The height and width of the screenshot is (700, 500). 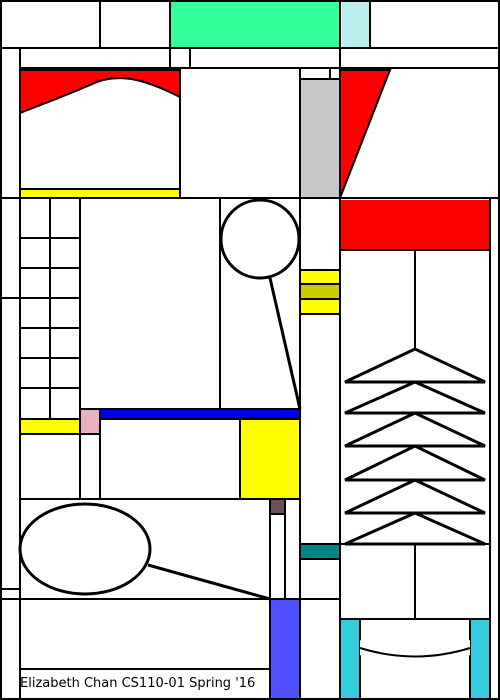 I want to click on cylinder-lid, so click(x=415, y=654).